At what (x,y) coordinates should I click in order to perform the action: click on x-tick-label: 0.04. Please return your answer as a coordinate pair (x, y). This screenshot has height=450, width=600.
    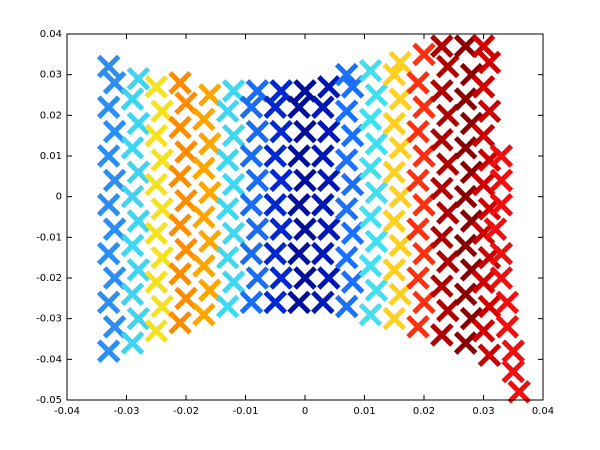
    Looking at the image, I should click on (543, 411).